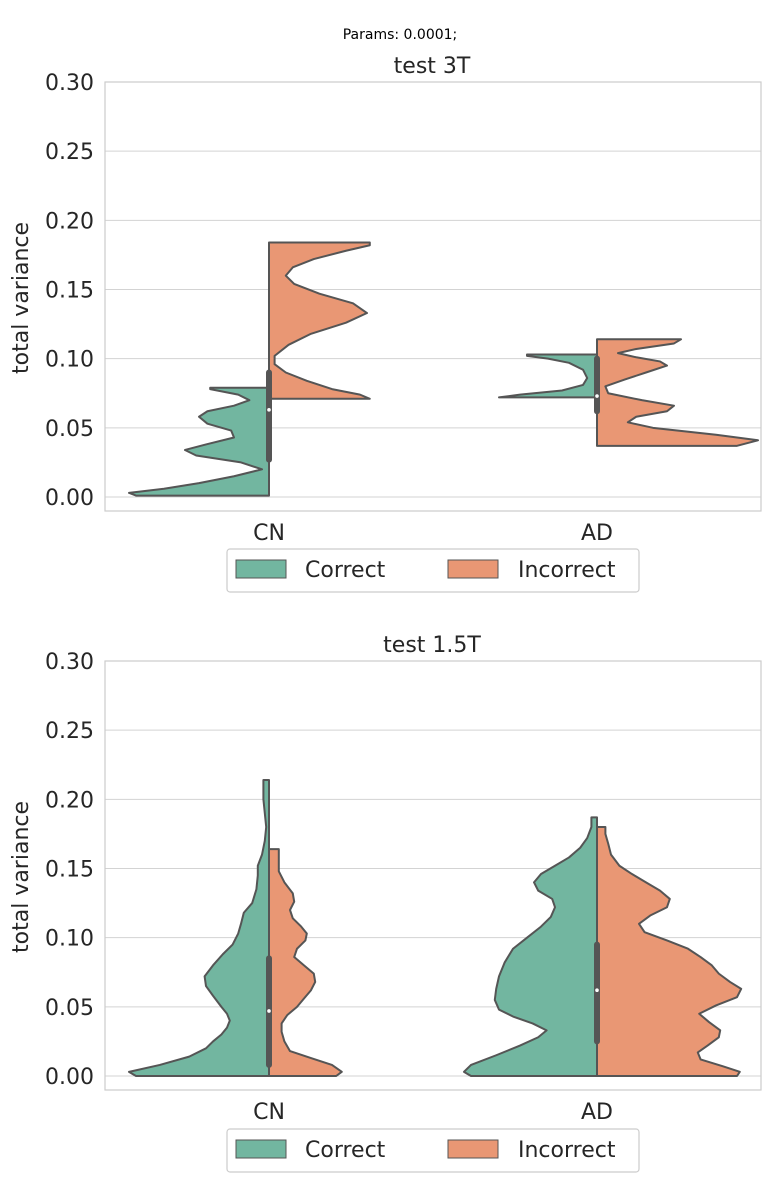  Describe the element at coordinates (432, 66) in the screenshot. I see `chart-title-3t: test 3T` at that location.